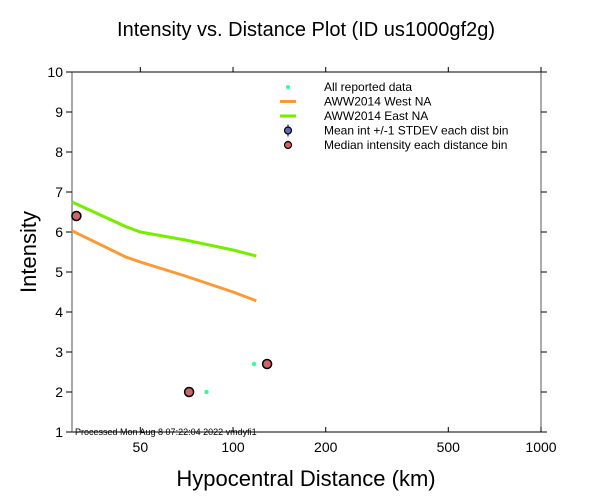 This screenshot has height=504, width=612. I want to click on legend-label: All reported data, so click(368, 87).